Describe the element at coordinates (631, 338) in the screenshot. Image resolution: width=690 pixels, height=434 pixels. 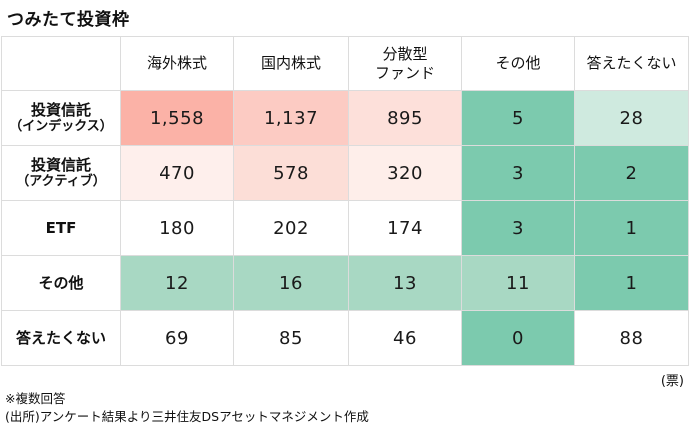
I see `data-cell: 88` at that location.